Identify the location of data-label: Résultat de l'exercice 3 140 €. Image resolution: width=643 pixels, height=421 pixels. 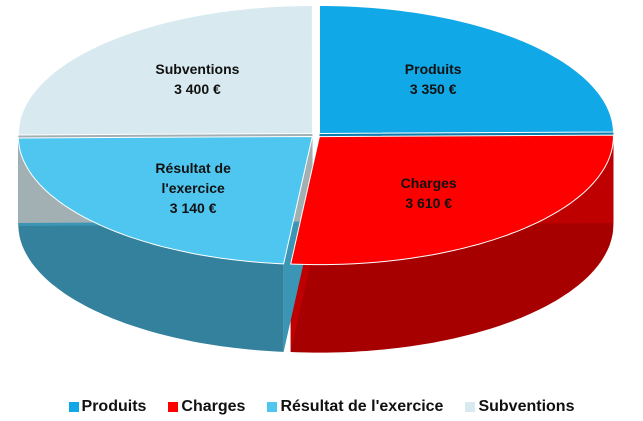
(193, 188).